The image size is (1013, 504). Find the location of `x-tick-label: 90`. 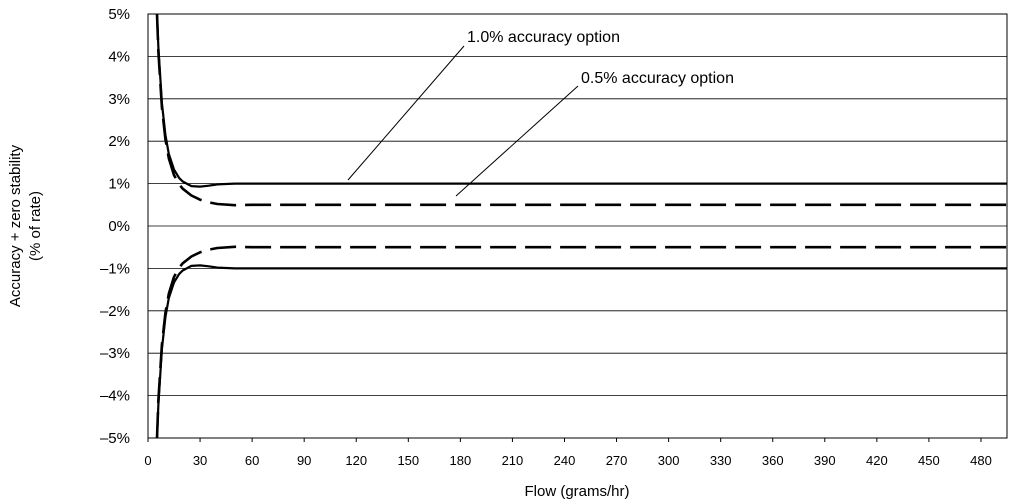

x-tick-label: 90 is located at coordinates (304, 460).